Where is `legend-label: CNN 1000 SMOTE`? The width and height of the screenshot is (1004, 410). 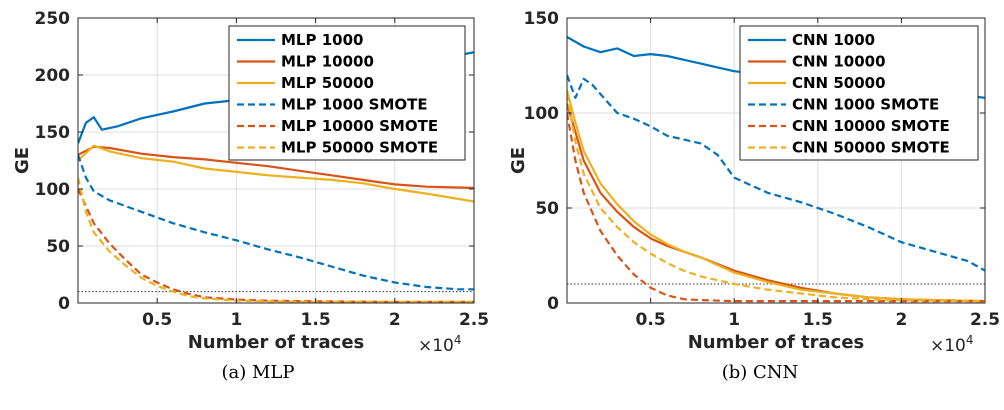 legend-label: CNN 1000 SMOTE is located at coordinates (865, 105).